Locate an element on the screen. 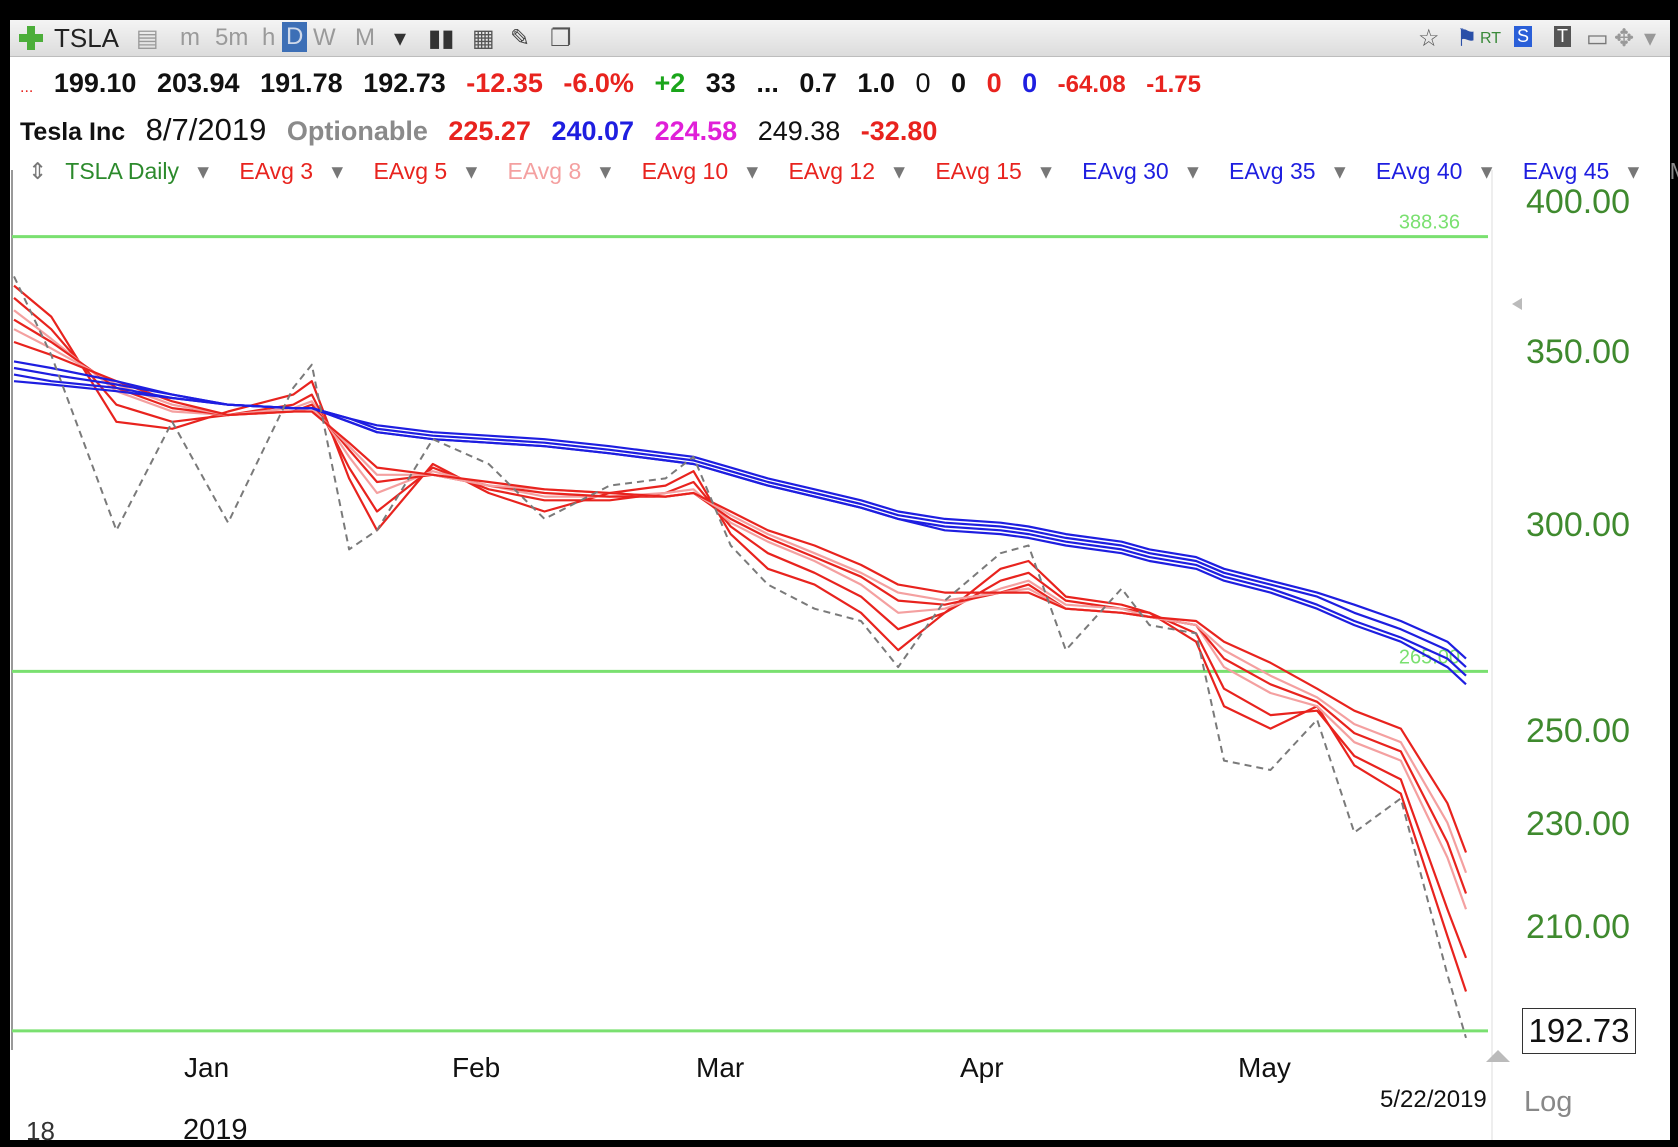 This screenshot has height=1147, width=1678. legend-item-eavg10: EAvg 10 ▾ is located at coordinates (706, 171).